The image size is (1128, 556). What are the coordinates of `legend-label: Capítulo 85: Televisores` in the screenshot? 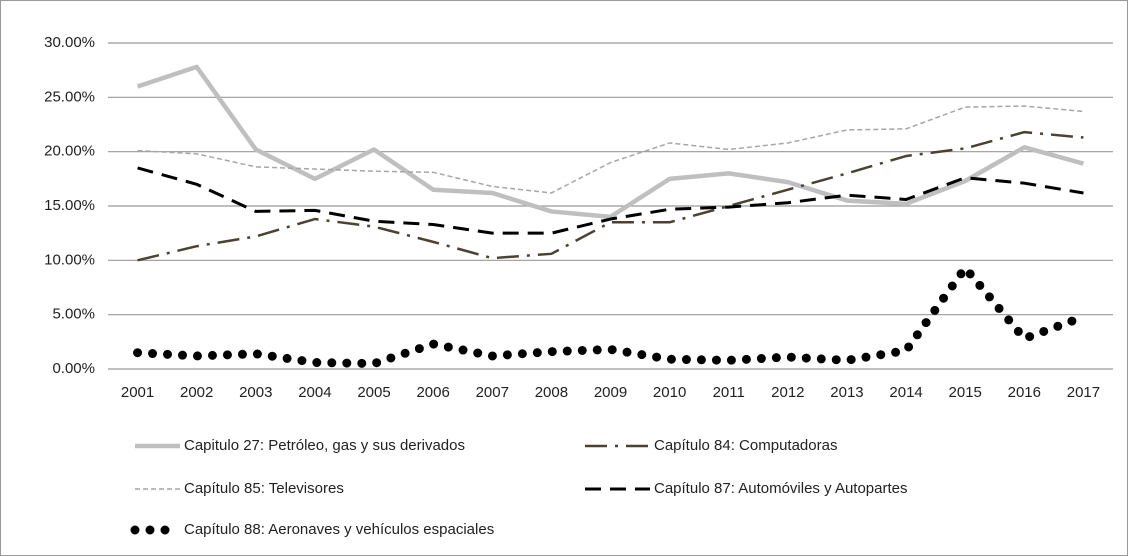 It's located at (264, 488).